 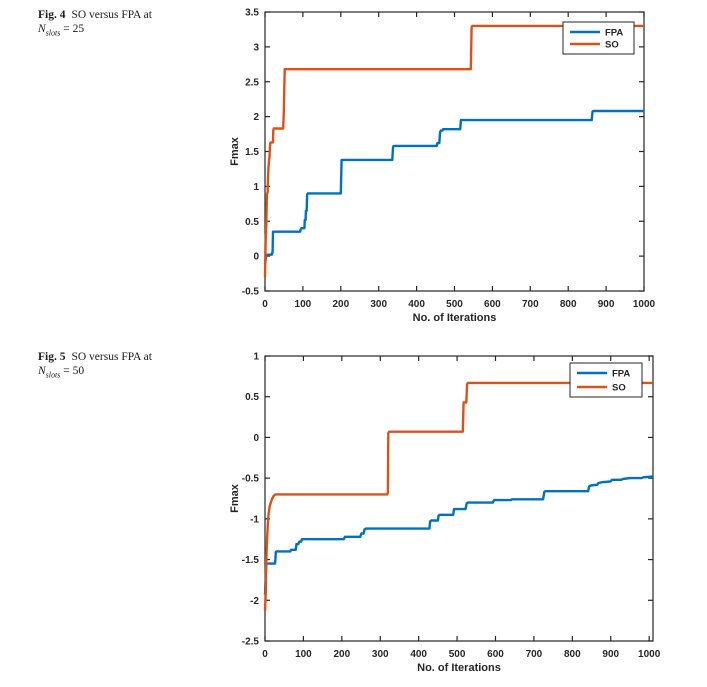 What do you see at coordinates (52, 15) in the screenshot?
I see `caption-label: Fig. 4` at bounding box center [52, 15].